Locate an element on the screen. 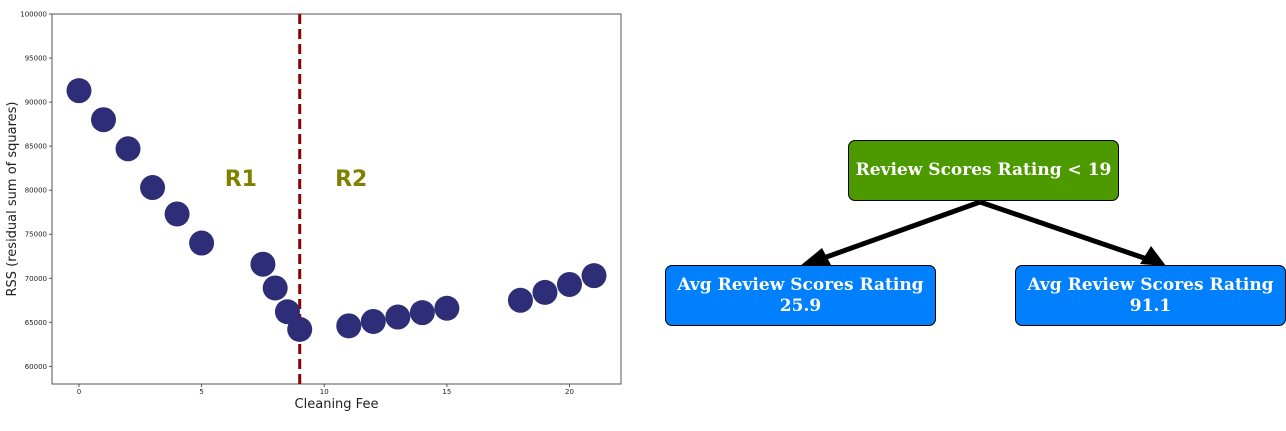 This screenshot has width=1286, height=431. arrowhead-right-icon is located at coordinates (1153, 256).